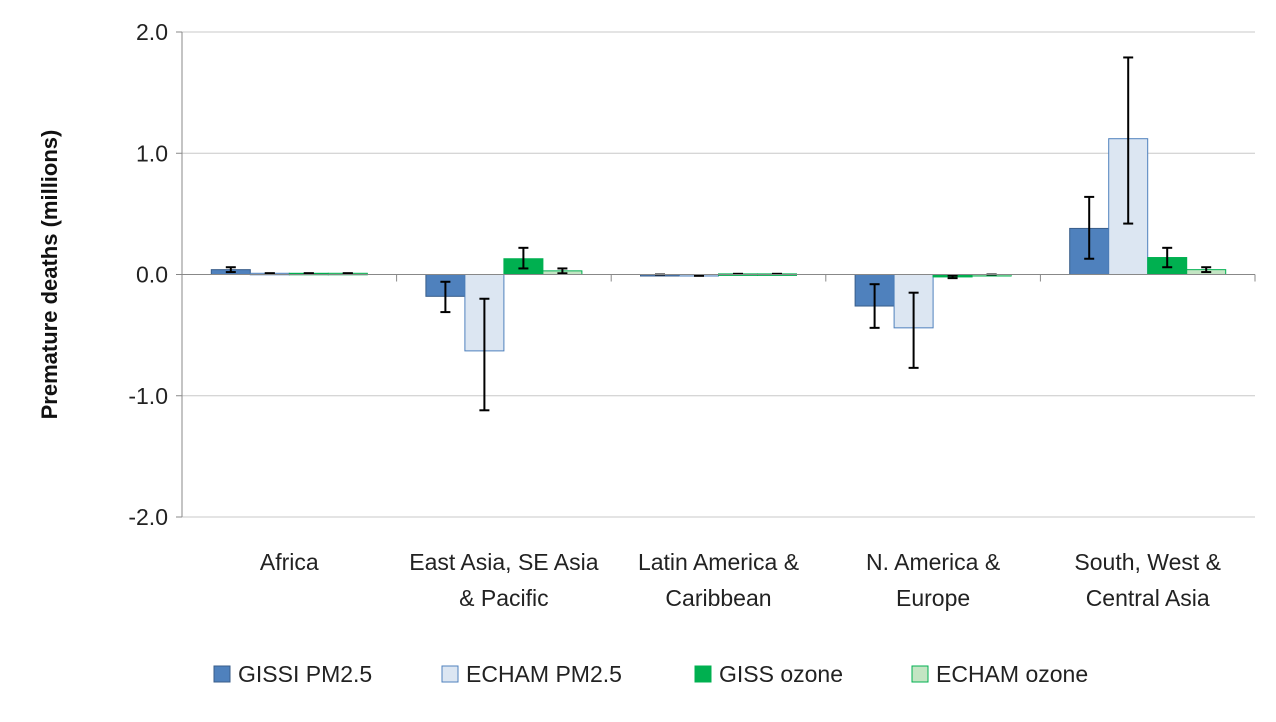 This screenshot has height=722, width=1276. Describe the element at coordinates (148, 517) in the screenshot. I see `y-tick-label: -2.0` at that location.